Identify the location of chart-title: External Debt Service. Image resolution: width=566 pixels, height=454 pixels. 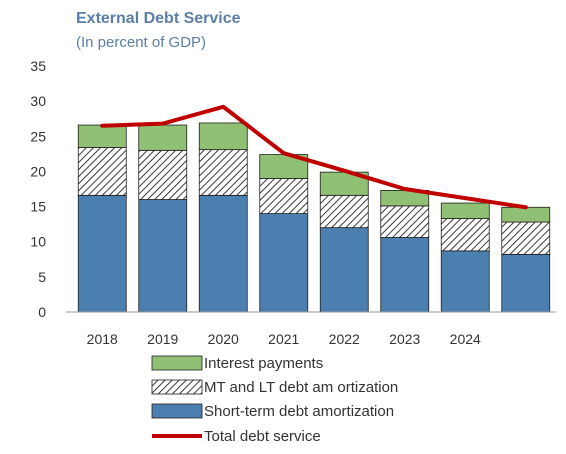
(158, 18).